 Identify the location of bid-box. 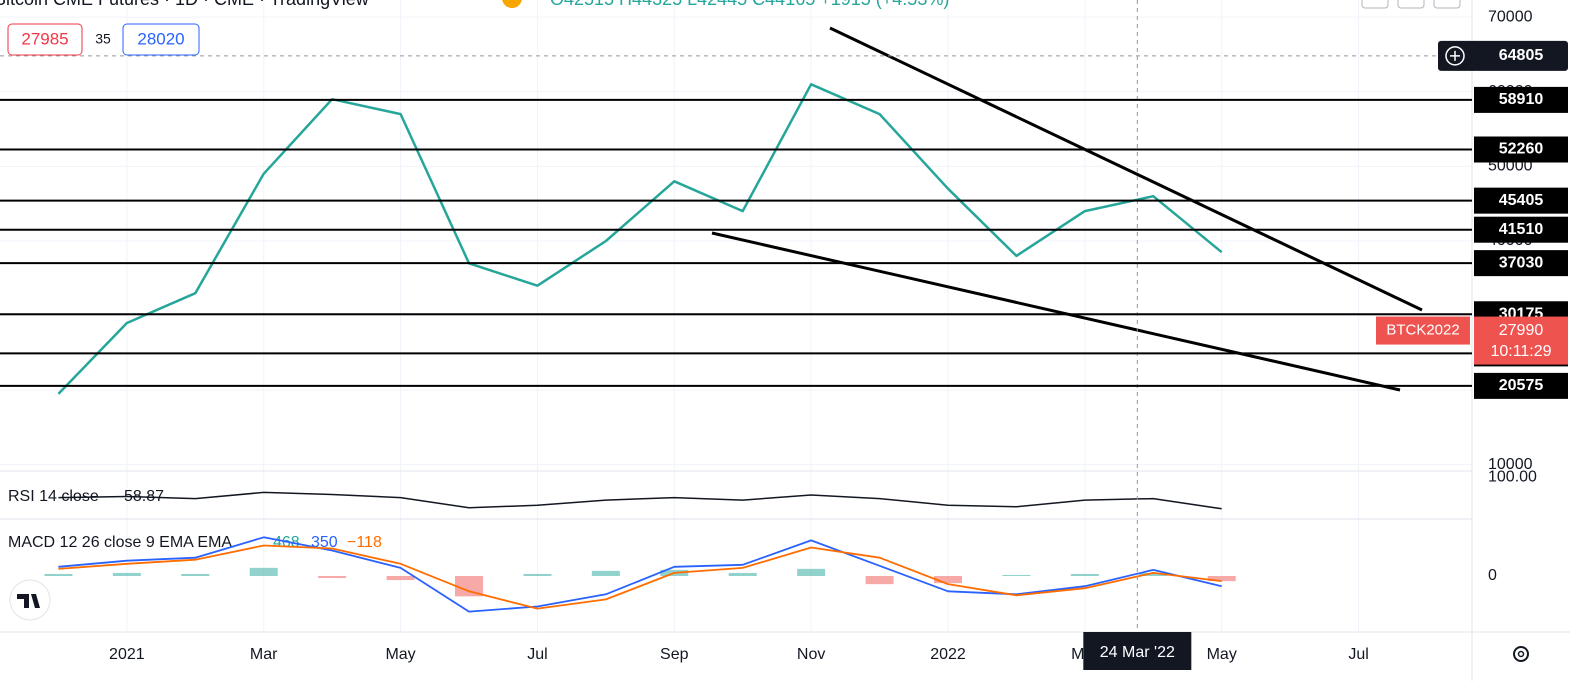
(45, 39).